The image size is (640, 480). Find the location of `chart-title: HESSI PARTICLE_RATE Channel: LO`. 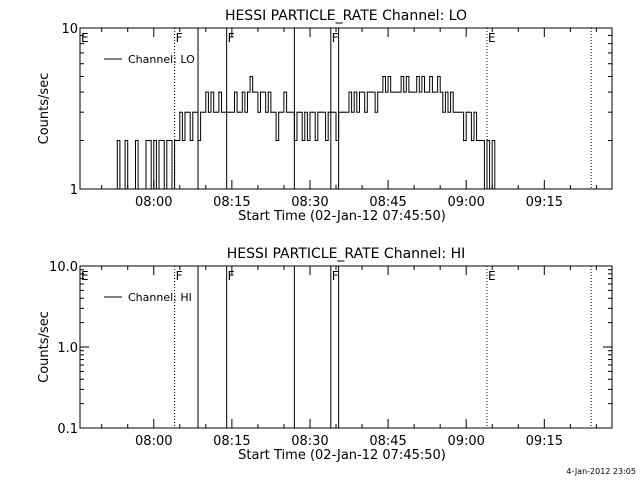

chart-title: HESSI PARTICLE_RATE Channel: LO is located at coordinates (346, 16).